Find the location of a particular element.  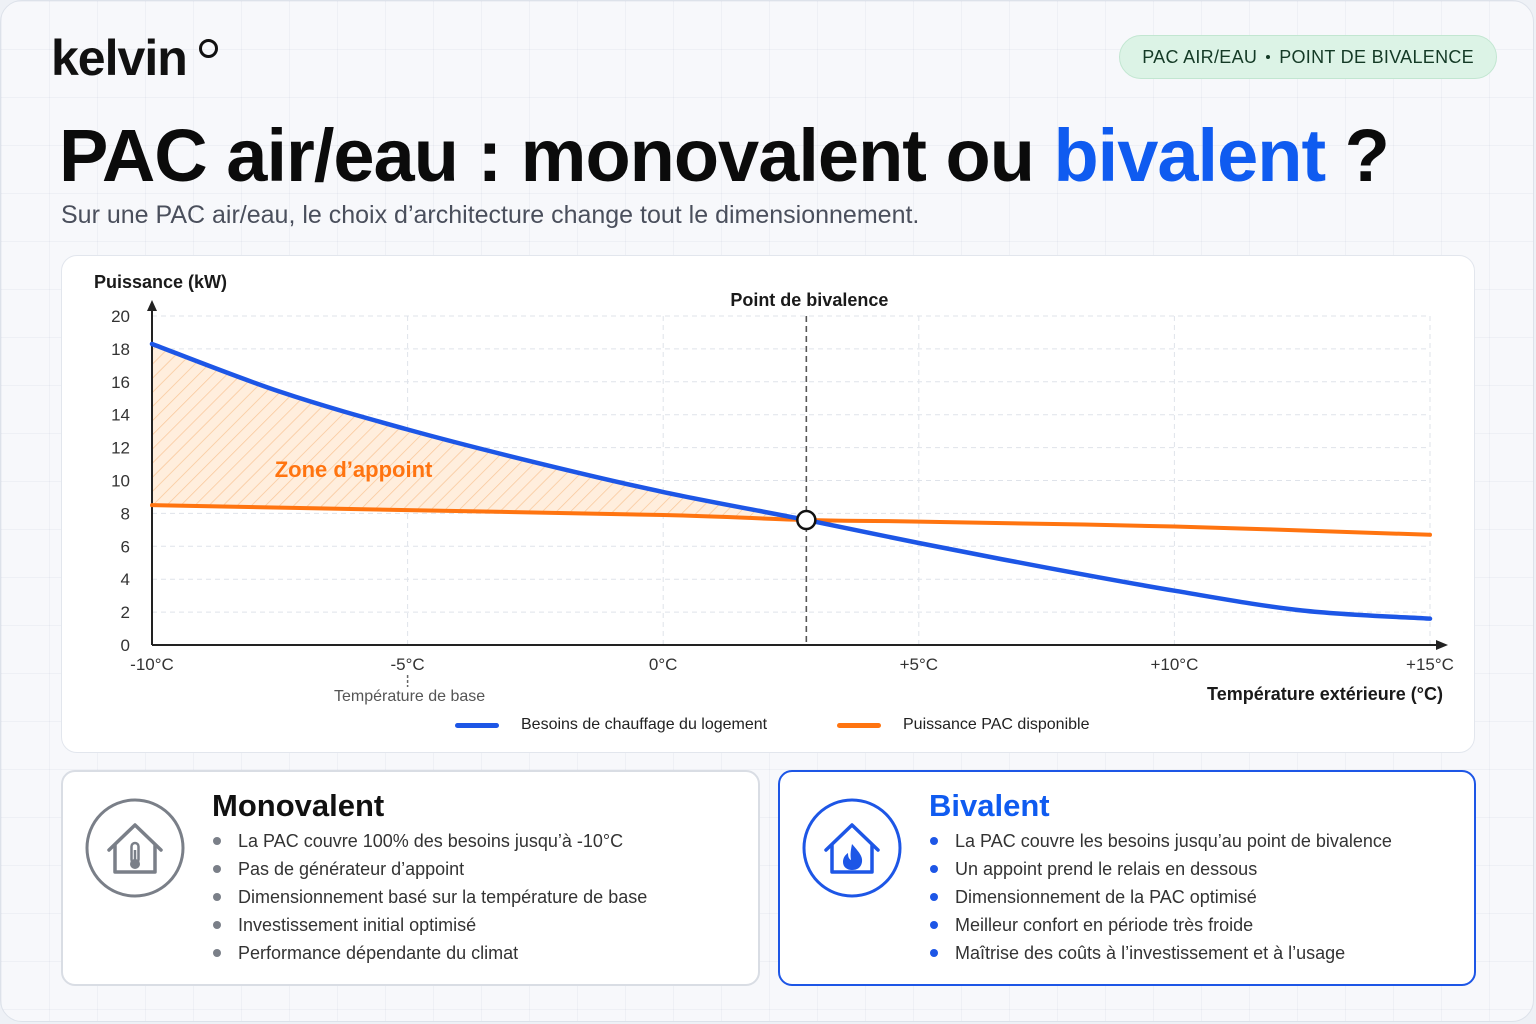

y-tick-label: 10 is located at coordinates (120, 481).